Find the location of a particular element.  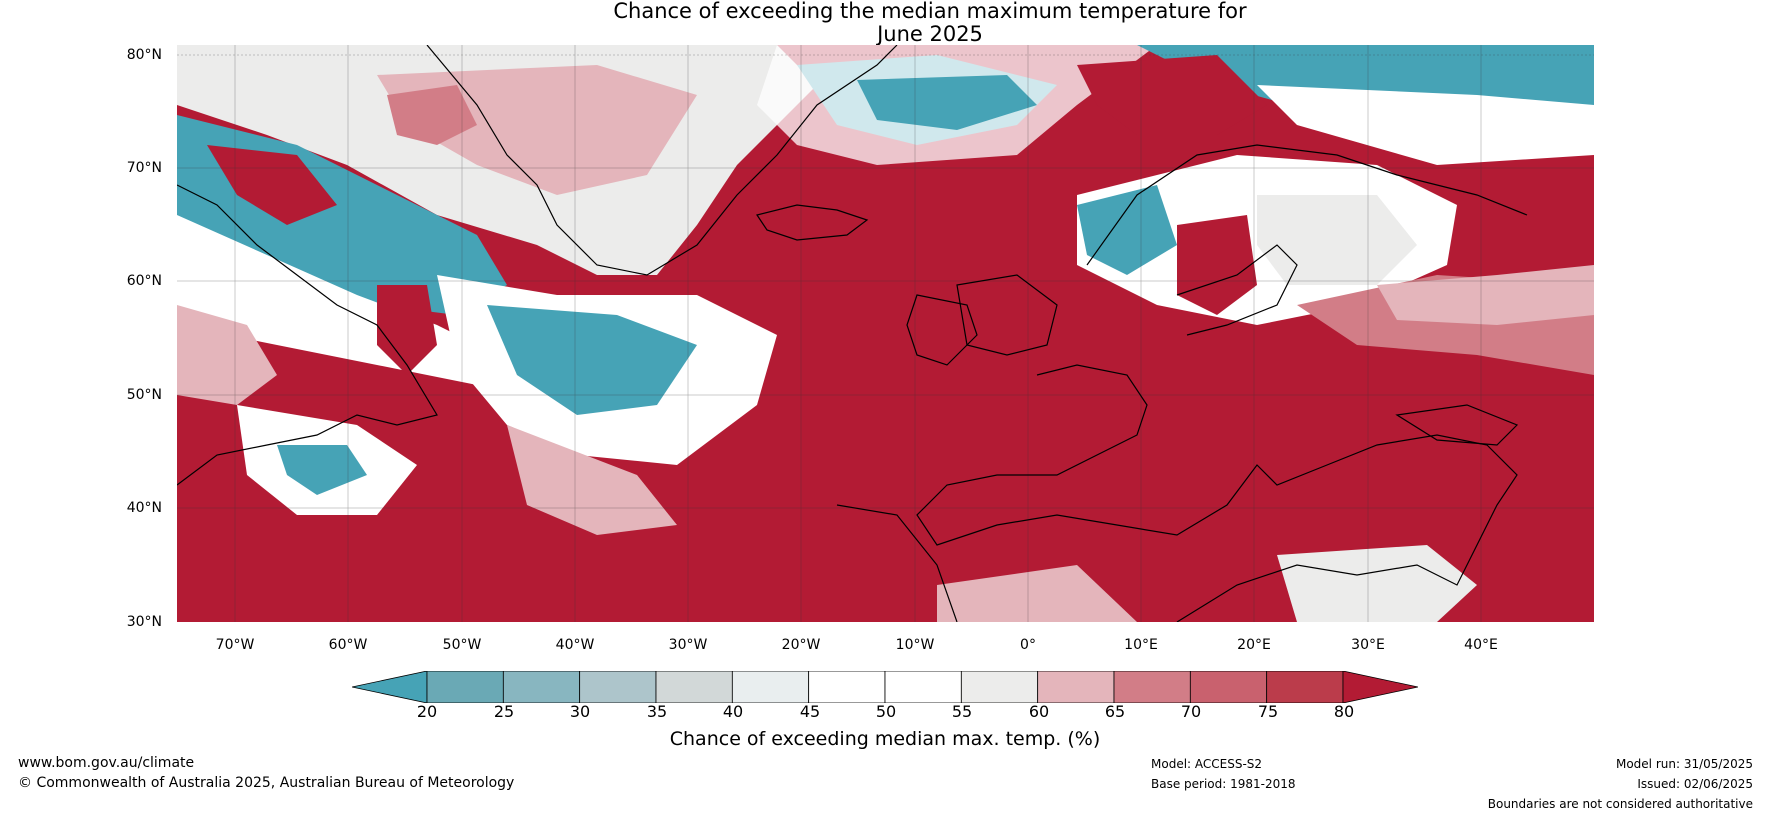

region-baffin-red is located at coordinates (272, 185).